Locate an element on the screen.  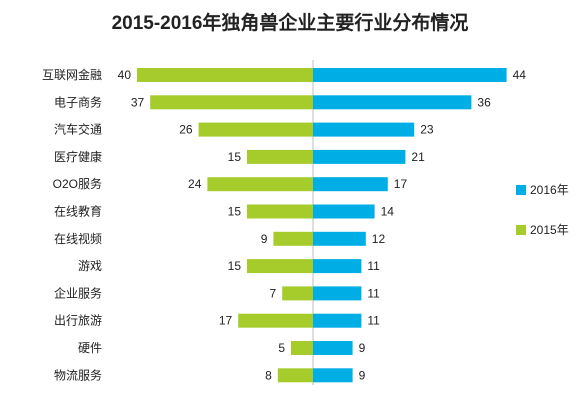
category-label: 电子商务 is located at coordinates (78, 101).